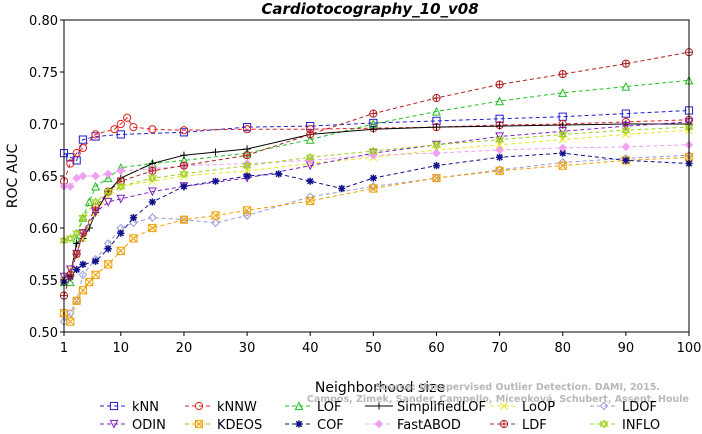  Describe the element at coordinates (429, 425) in the screenshot. I see `legend-label: FastABOD` at that location.